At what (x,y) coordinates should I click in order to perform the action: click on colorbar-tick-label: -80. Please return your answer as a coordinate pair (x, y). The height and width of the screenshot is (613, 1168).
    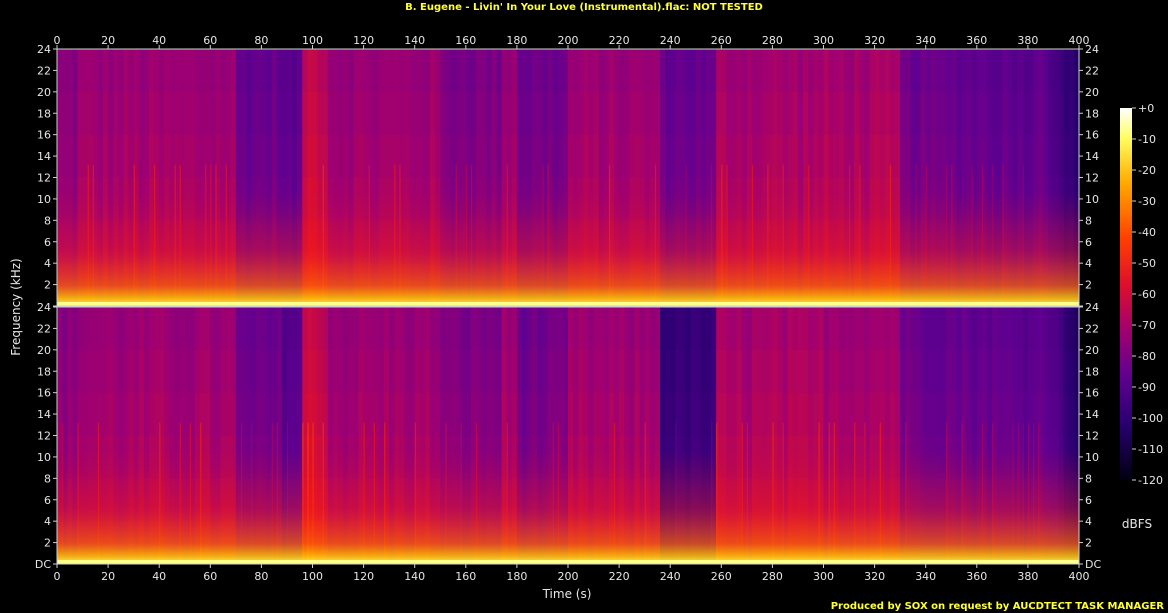
    Looking at the image, I should click on (1147, 356).